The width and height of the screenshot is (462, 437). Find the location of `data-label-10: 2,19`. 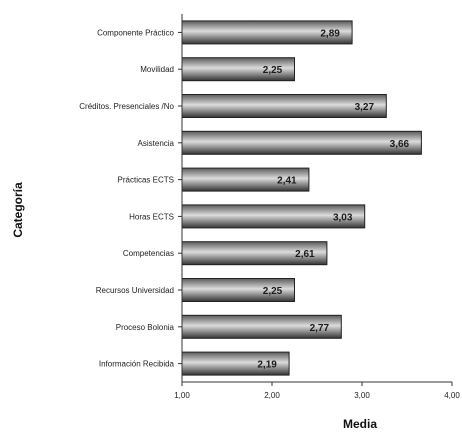

data-label-10: 2,19 is located at coordinates (267, 365).